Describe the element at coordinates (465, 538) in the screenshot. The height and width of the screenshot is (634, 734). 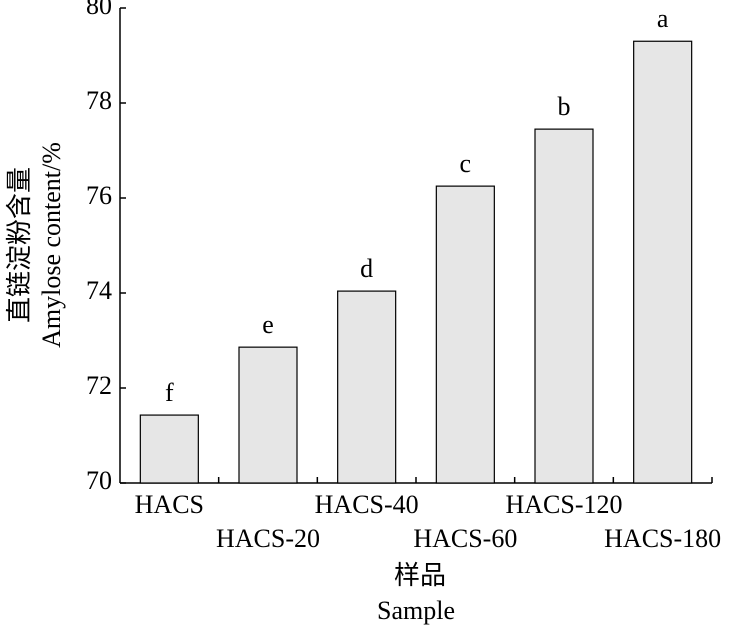
I see `x-tick-label: HACS-60` at that location.